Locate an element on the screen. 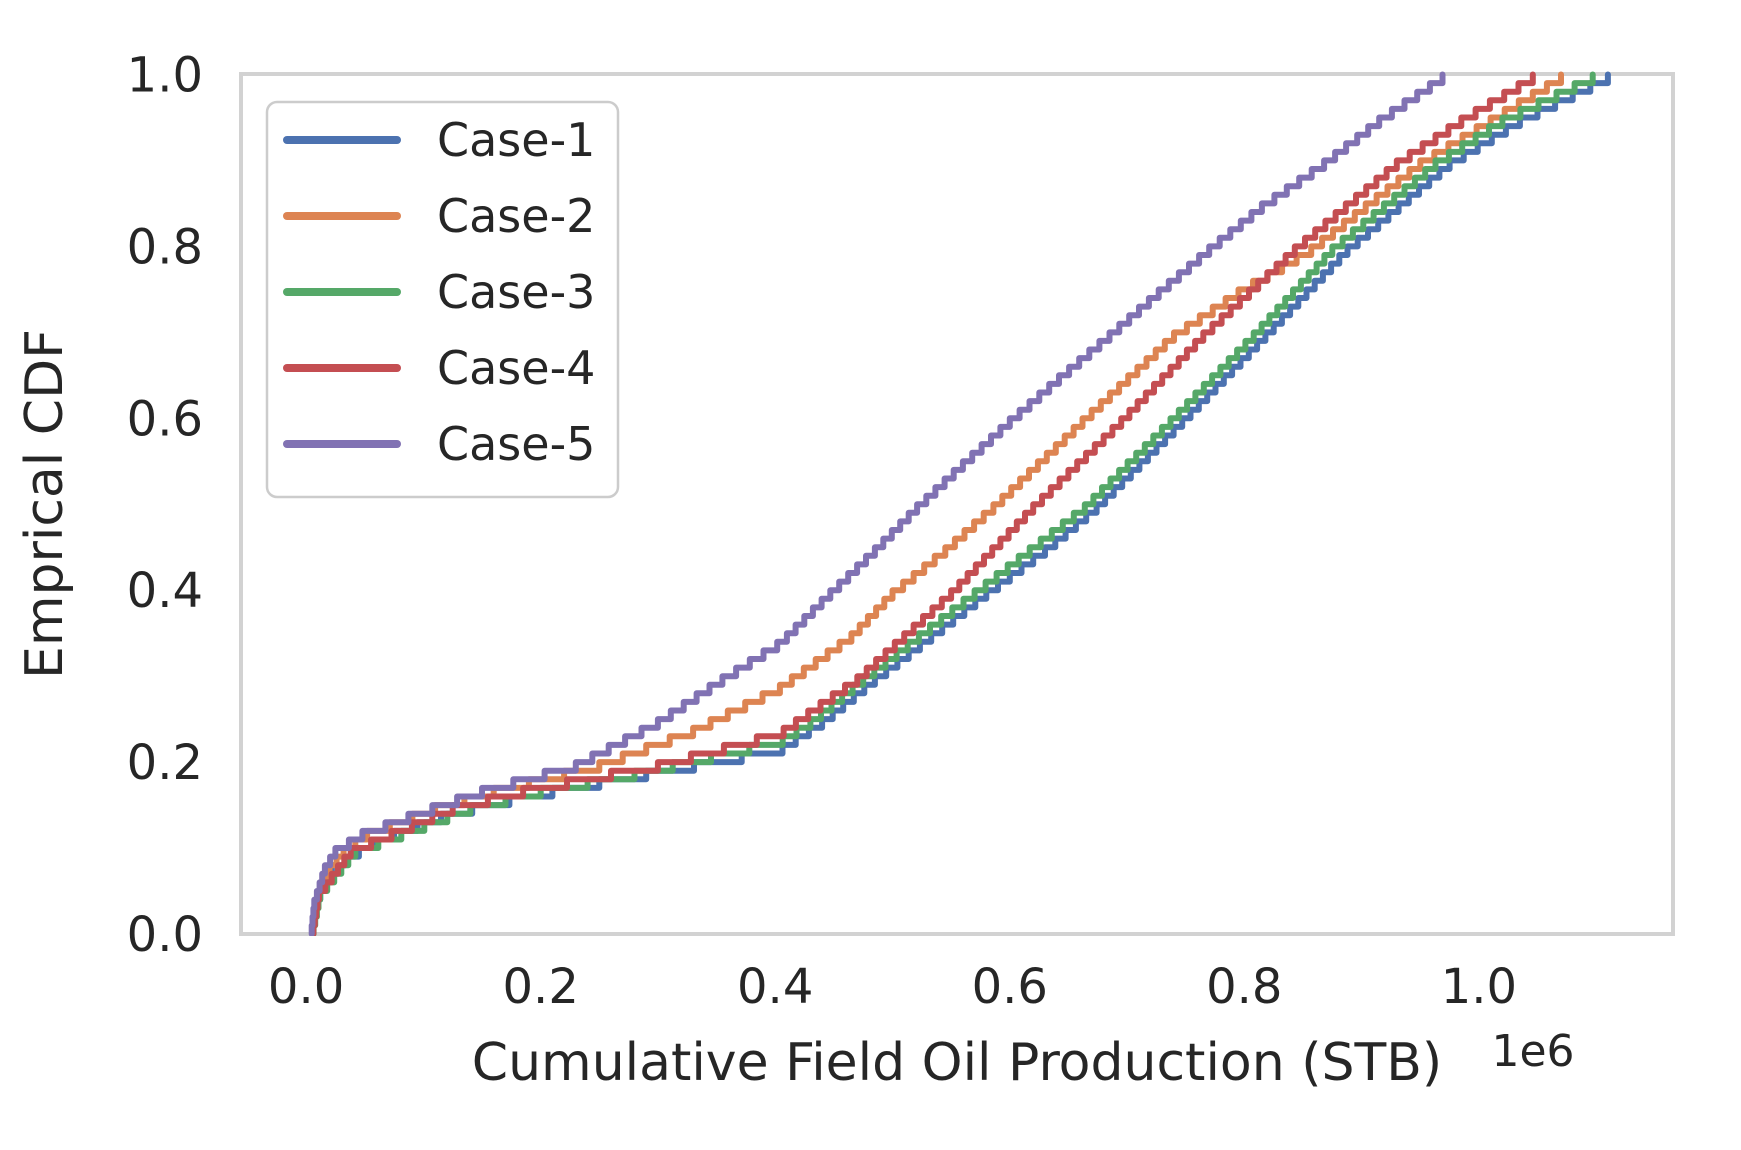 Image resolution: width=1741 pixels, height=1150 pixels. x-axis-label: Cumulative Field Oil Production (STB) is located at coordinates (957, 1063).